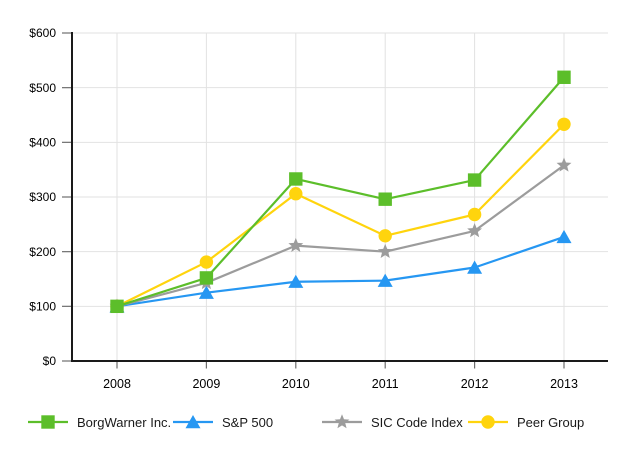 The width and height of the screenshot is (641, 461). I want to click on legend-marker-borgwarner-inc, so click(48, 422).